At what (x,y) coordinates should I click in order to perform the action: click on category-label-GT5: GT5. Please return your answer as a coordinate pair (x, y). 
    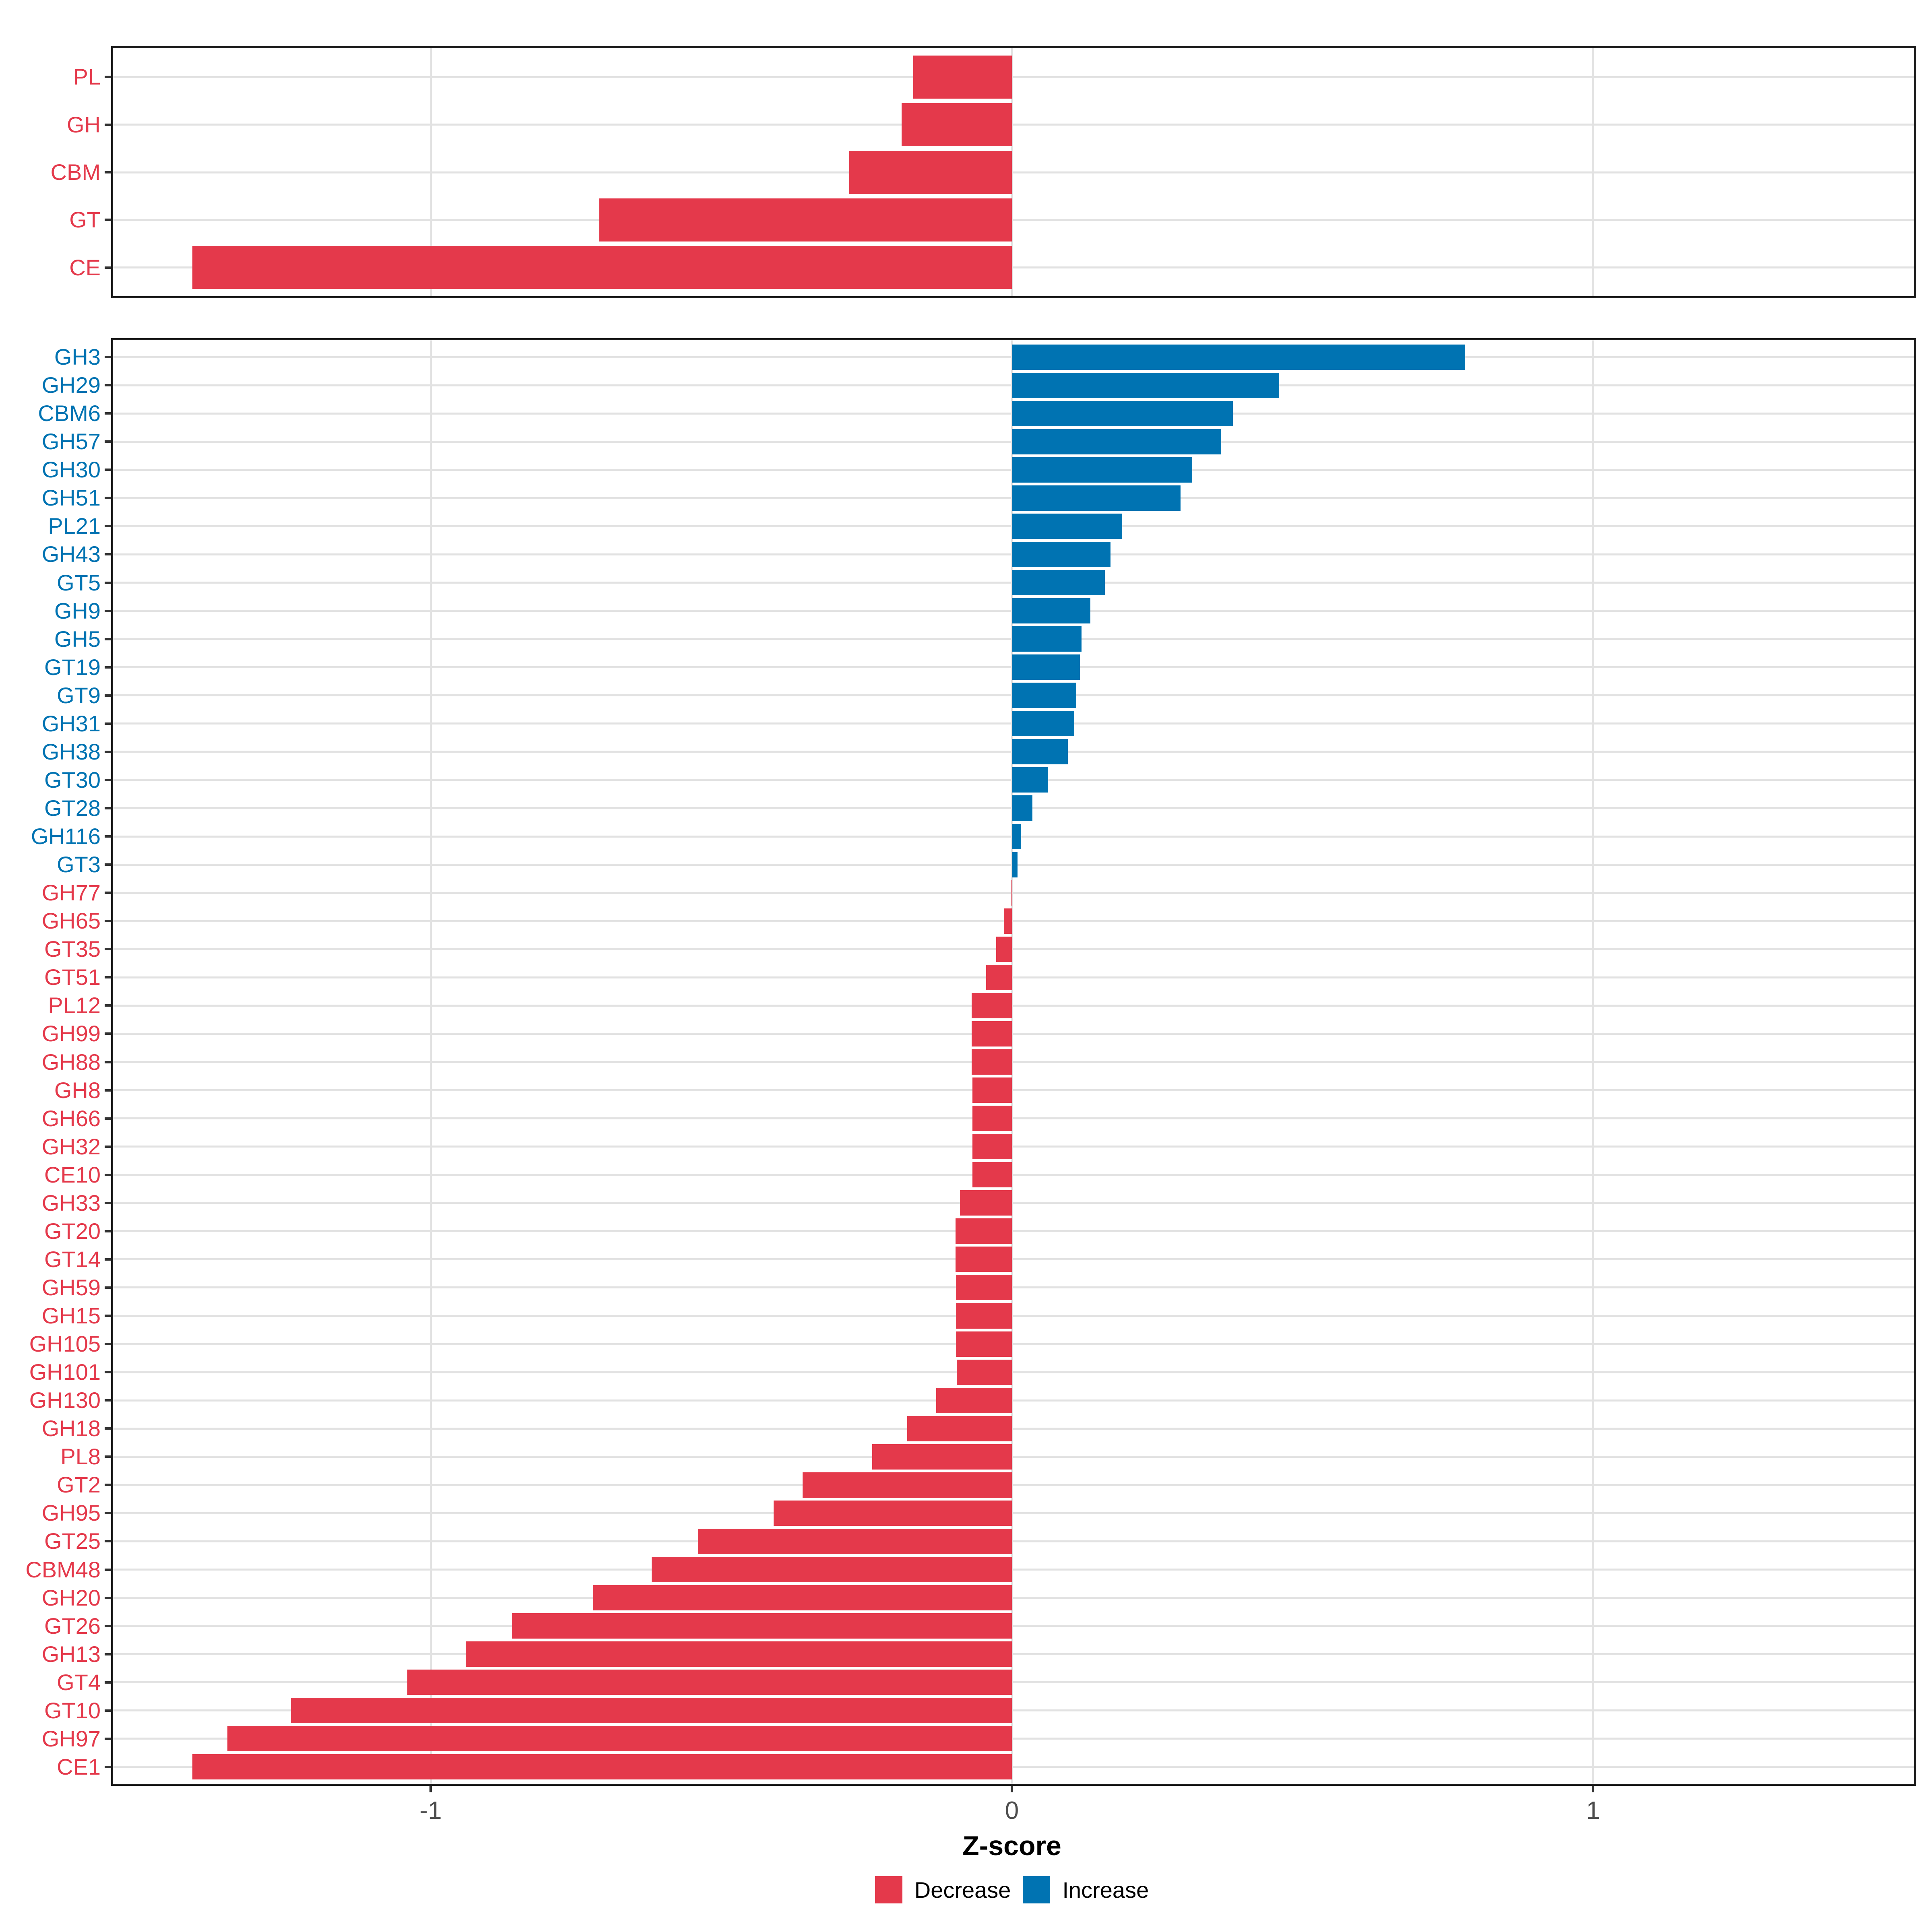
    Looking at the image, I should click on (79, 582).